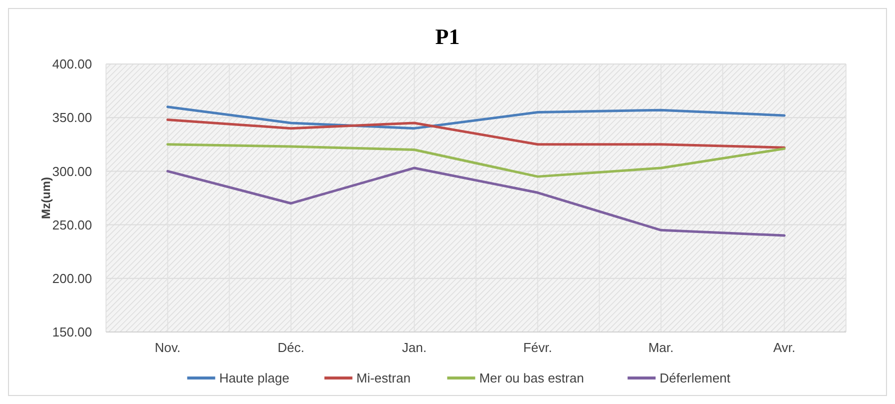 The image size is (895, 404). What do you see at coordinates (661, 347) in the screenshot?
I see `x-tick-label: Mar.` at bounding box center [661, 347].